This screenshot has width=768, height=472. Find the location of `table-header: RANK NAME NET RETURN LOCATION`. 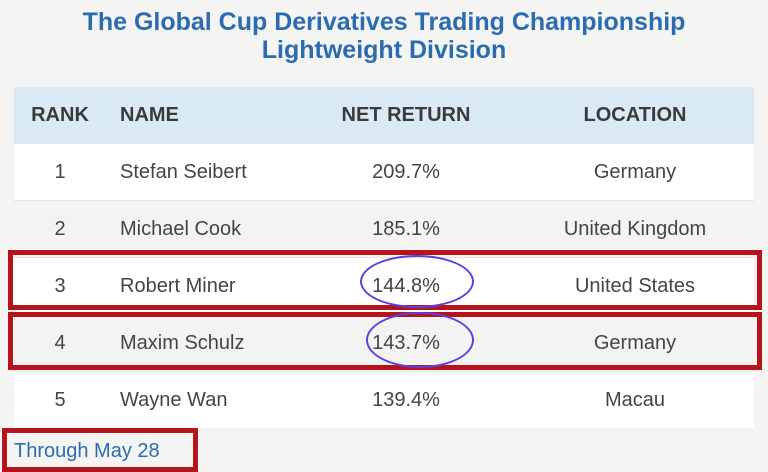

table-header: RANK NAME NET RETURN LOCATION is located at coordinates (384, 115).